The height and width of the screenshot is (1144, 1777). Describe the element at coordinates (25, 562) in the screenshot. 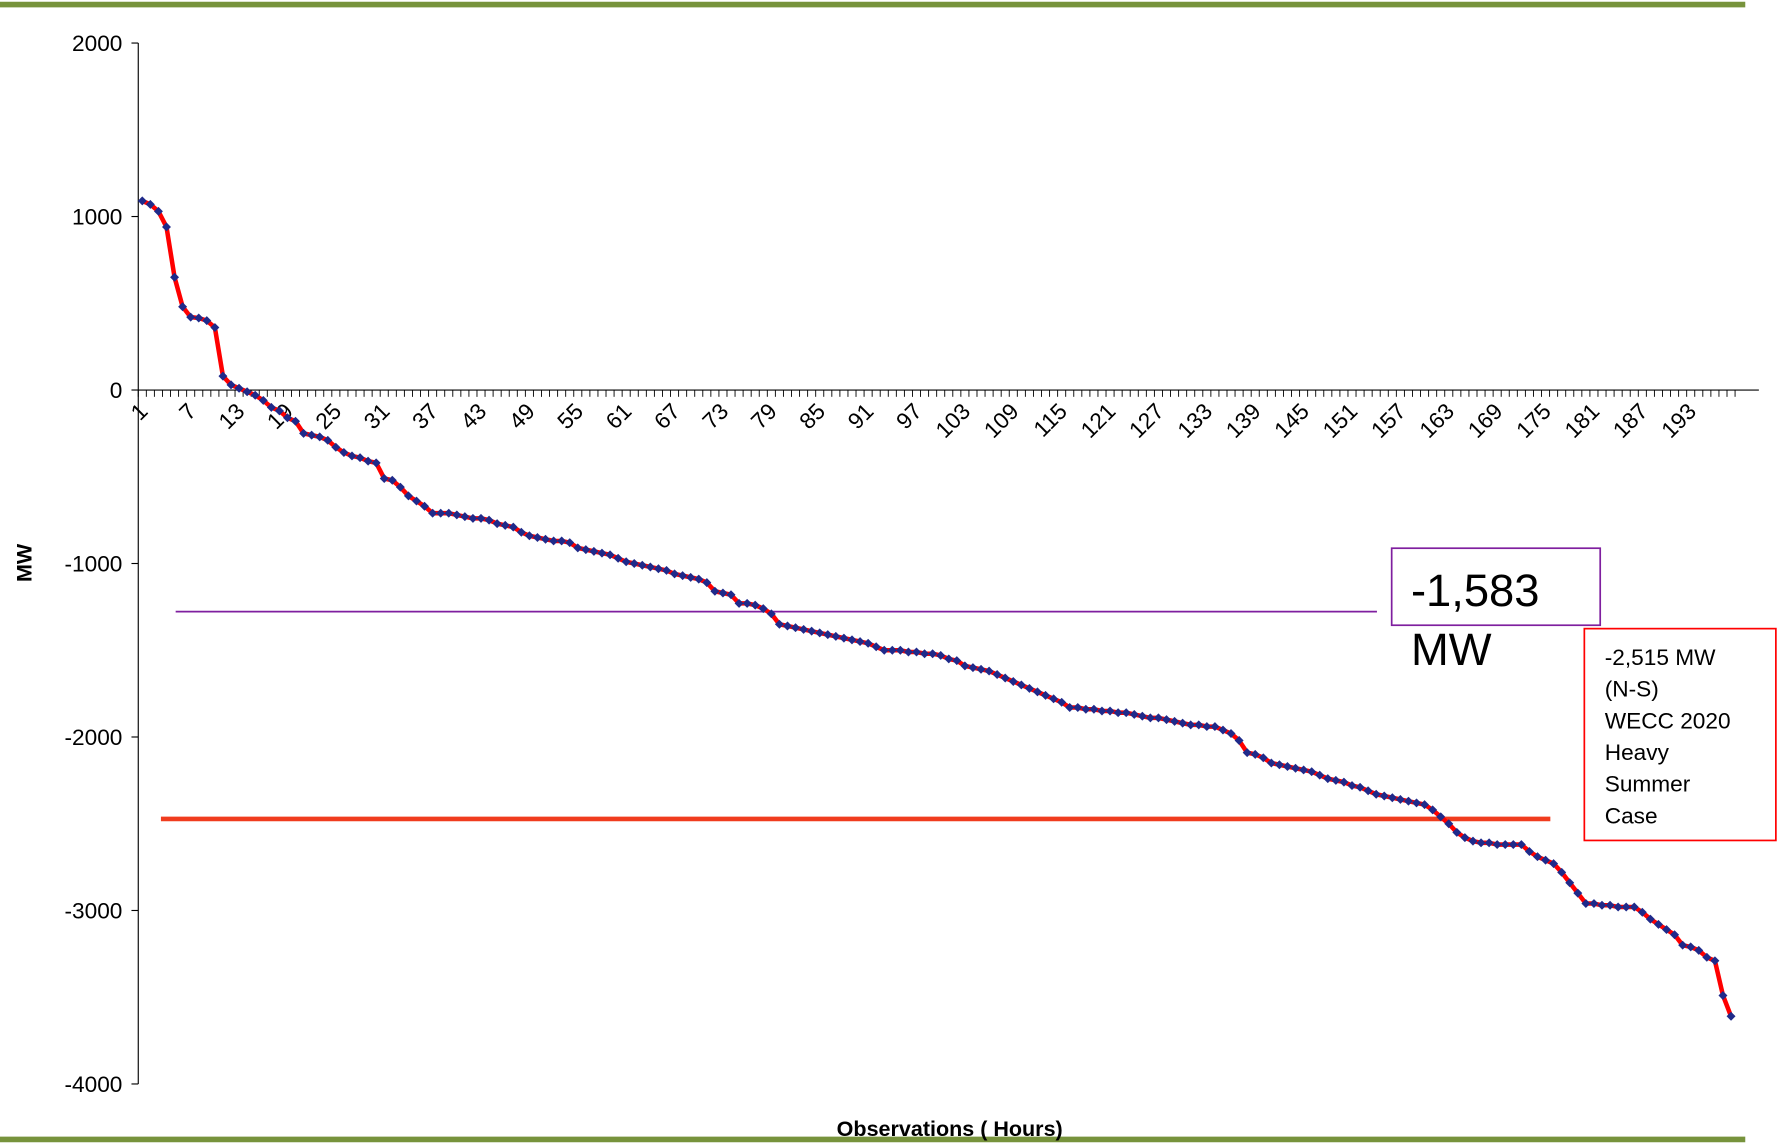

I see `y-axis-title: MW` at that location.